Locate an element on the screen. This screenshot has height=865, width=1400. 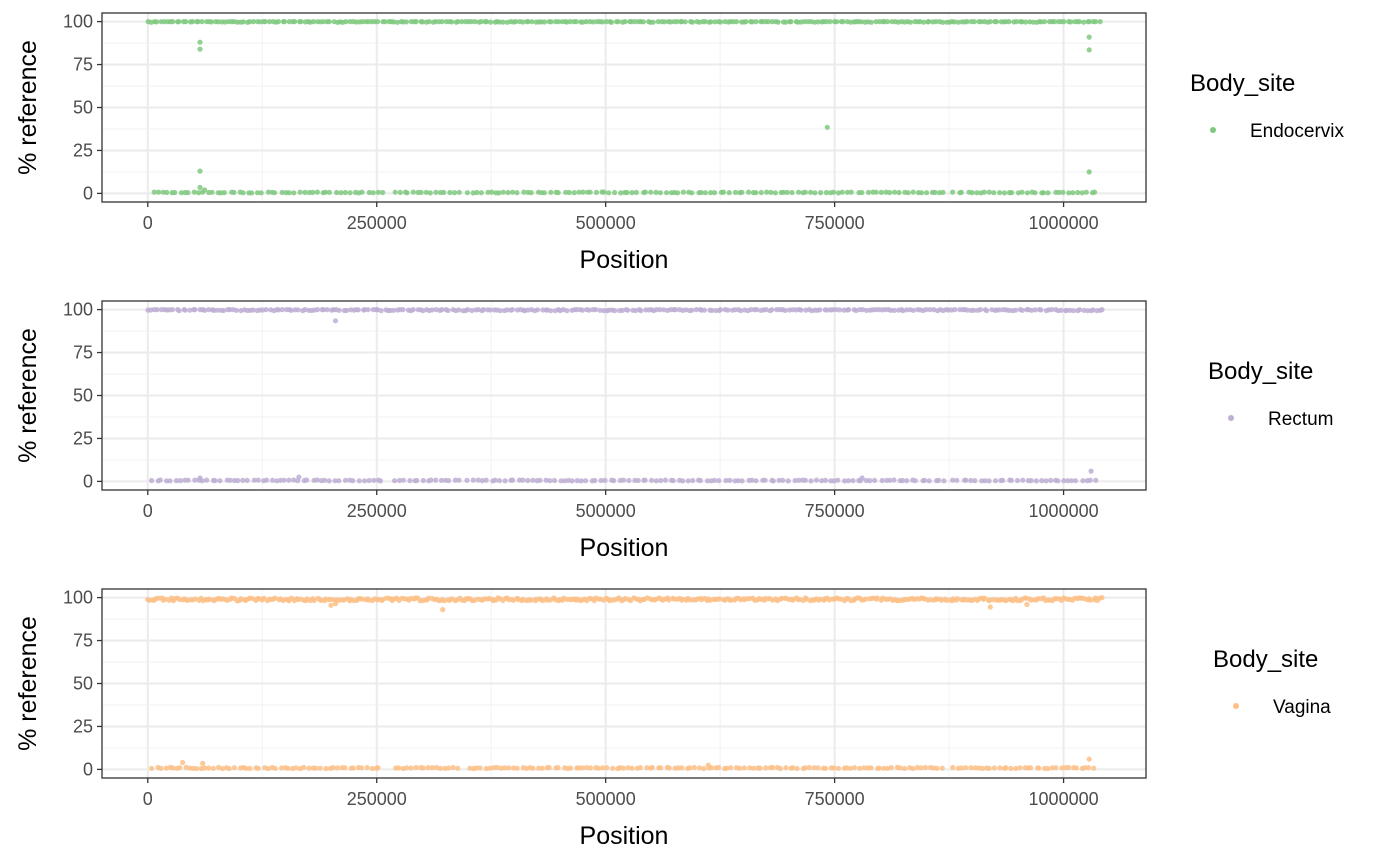
x-tick-label: 250000 is located at coordinates (377, 799).